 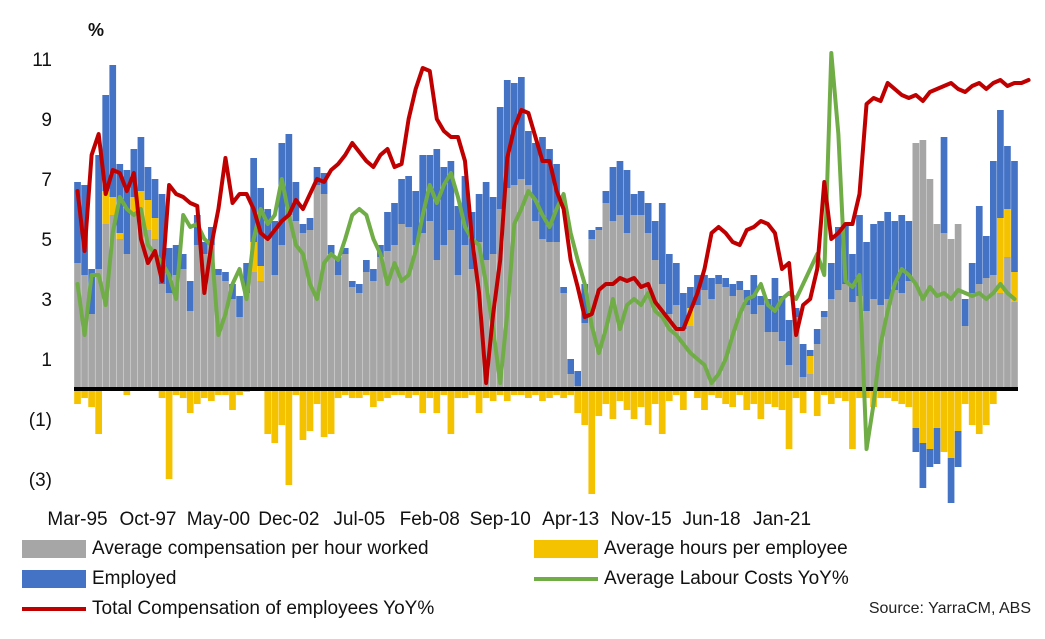 I want to click on legend-label-hours: Average hours per employee, so click(x=726, y=548).